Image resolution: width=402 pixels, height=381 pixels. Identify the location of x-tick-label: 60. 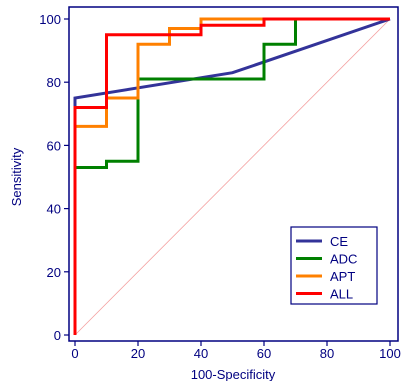
(264, 353).